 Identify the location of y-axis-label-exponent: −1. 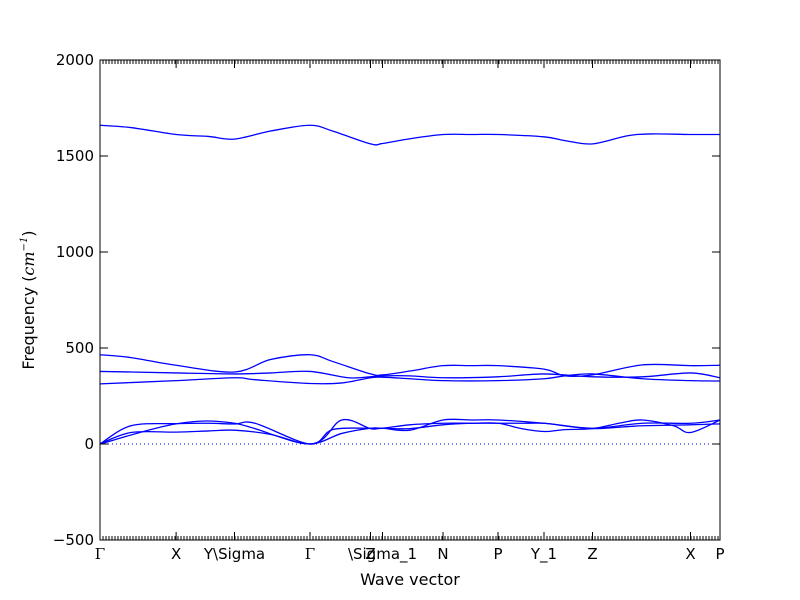
(24, 244).